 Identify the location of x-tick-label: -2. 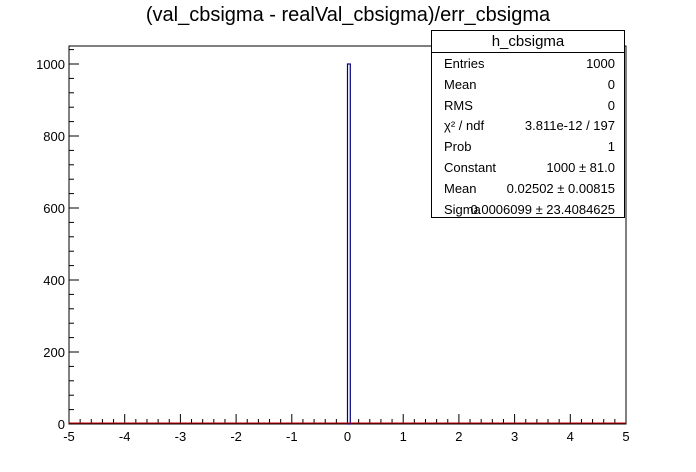
(236, 436).